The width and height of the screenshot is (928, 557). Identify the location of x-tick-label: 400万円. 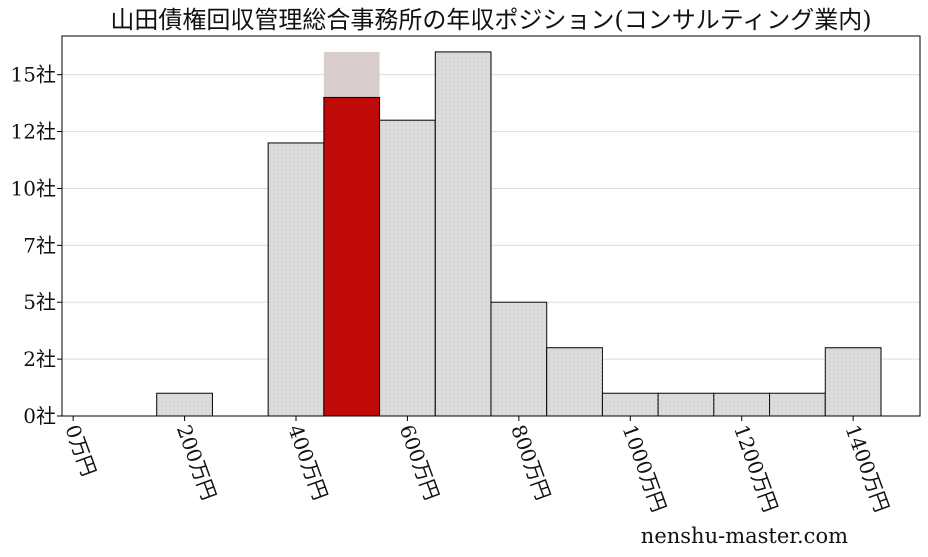
(307, 463).